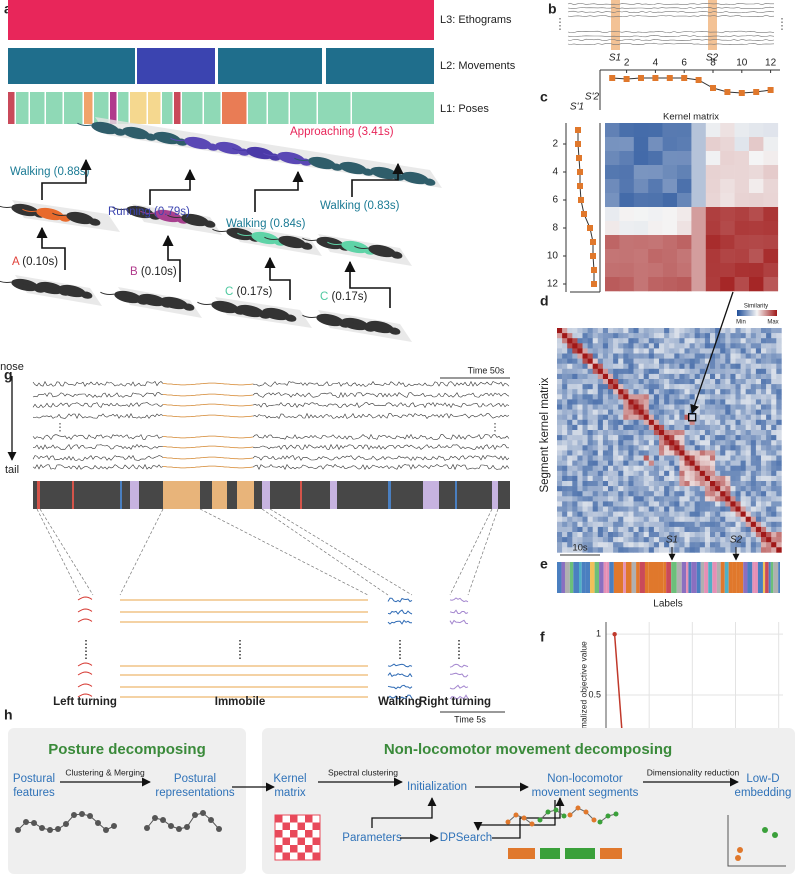 This screenshot has width=799, height=876. I want to click on panel-label: f, so click(542, 637).